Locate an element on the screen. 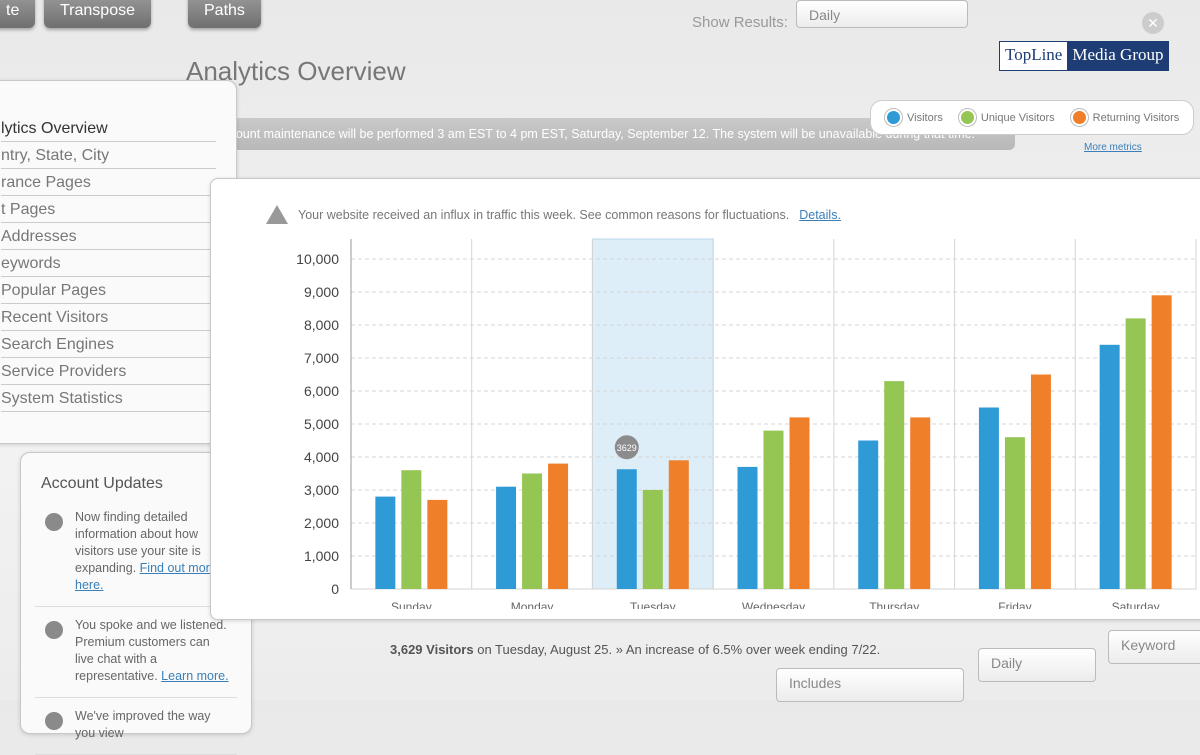  x-tick-label: Sunday is located at coordinates (411, 604).